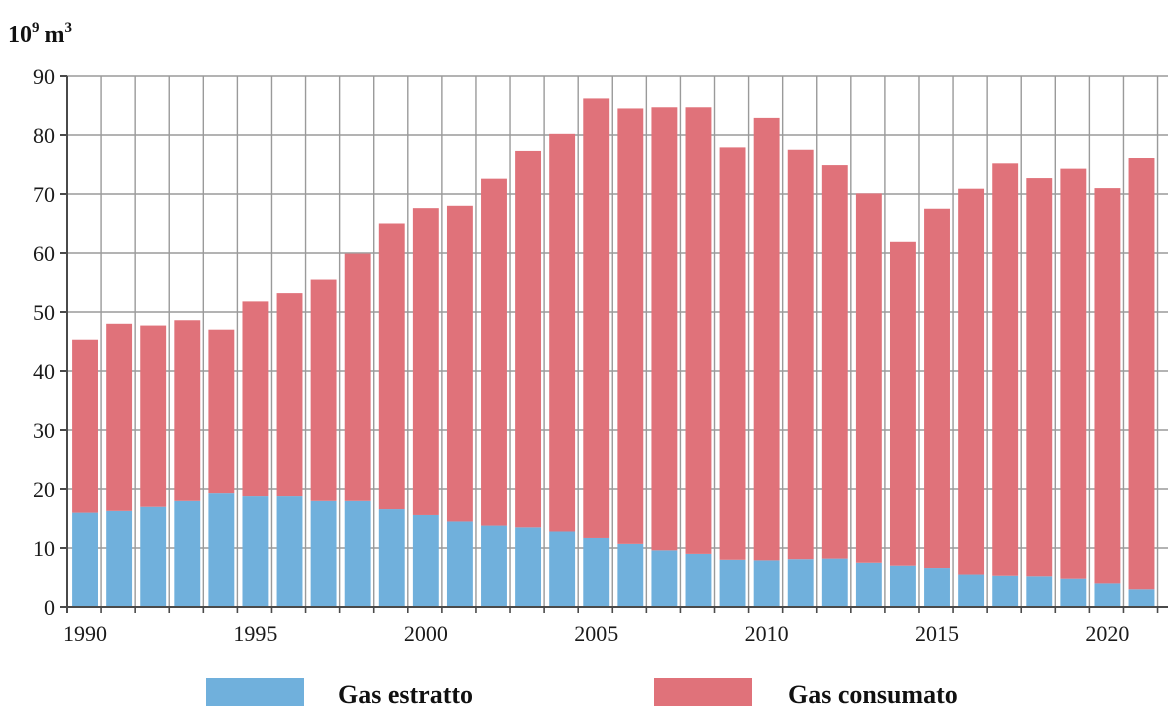 This screenshot has width=1170, height=706. I want to click on bar-gas-estratto-1999, so click(391, 558).